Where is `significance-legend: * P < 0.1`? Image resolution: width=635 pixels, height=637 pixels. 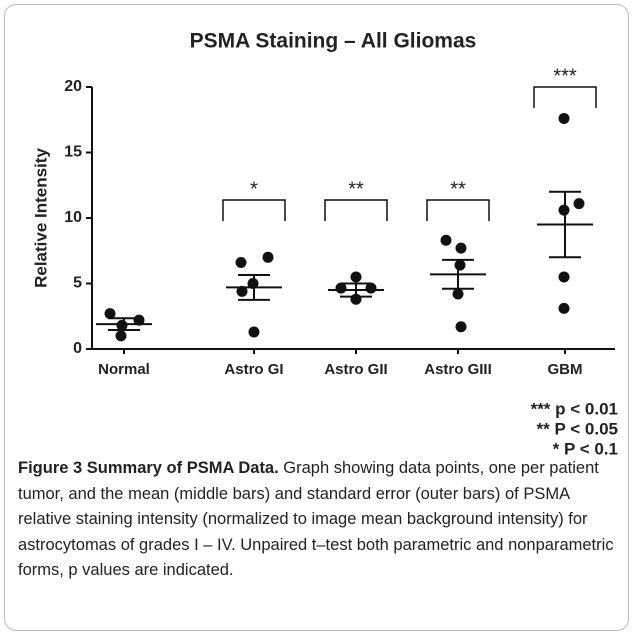
significance-legend: * P < 0.1 is located at coordinates (585, 448).